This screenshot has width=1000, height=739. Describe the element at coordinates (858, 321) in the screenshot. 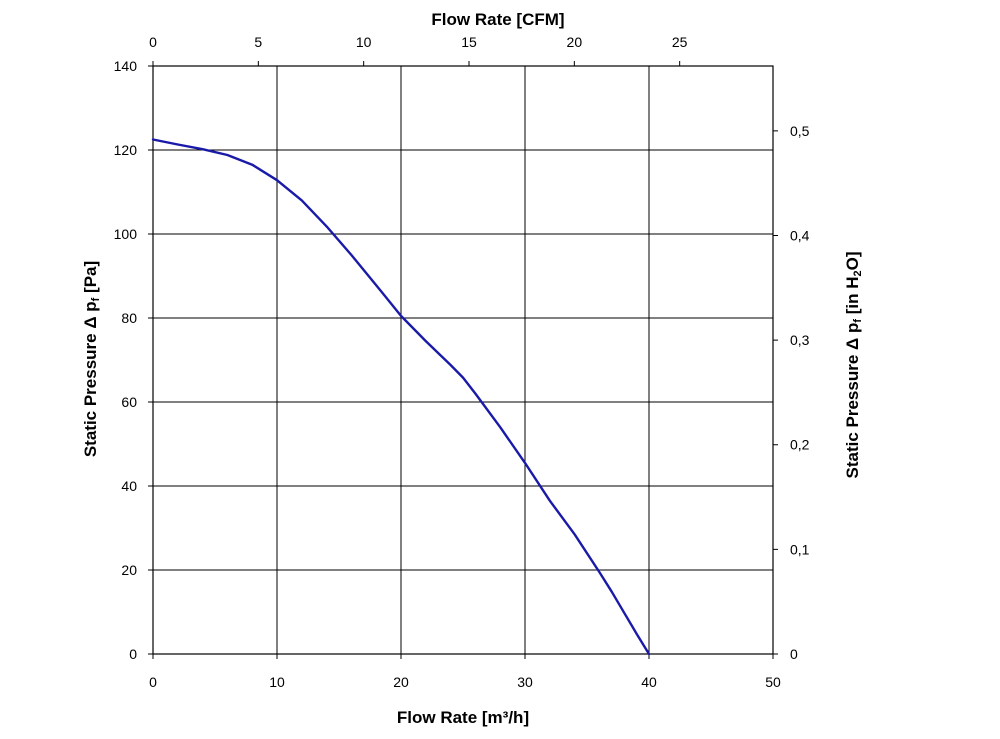

I see `y2-axis-title-subscript: f` at that location.